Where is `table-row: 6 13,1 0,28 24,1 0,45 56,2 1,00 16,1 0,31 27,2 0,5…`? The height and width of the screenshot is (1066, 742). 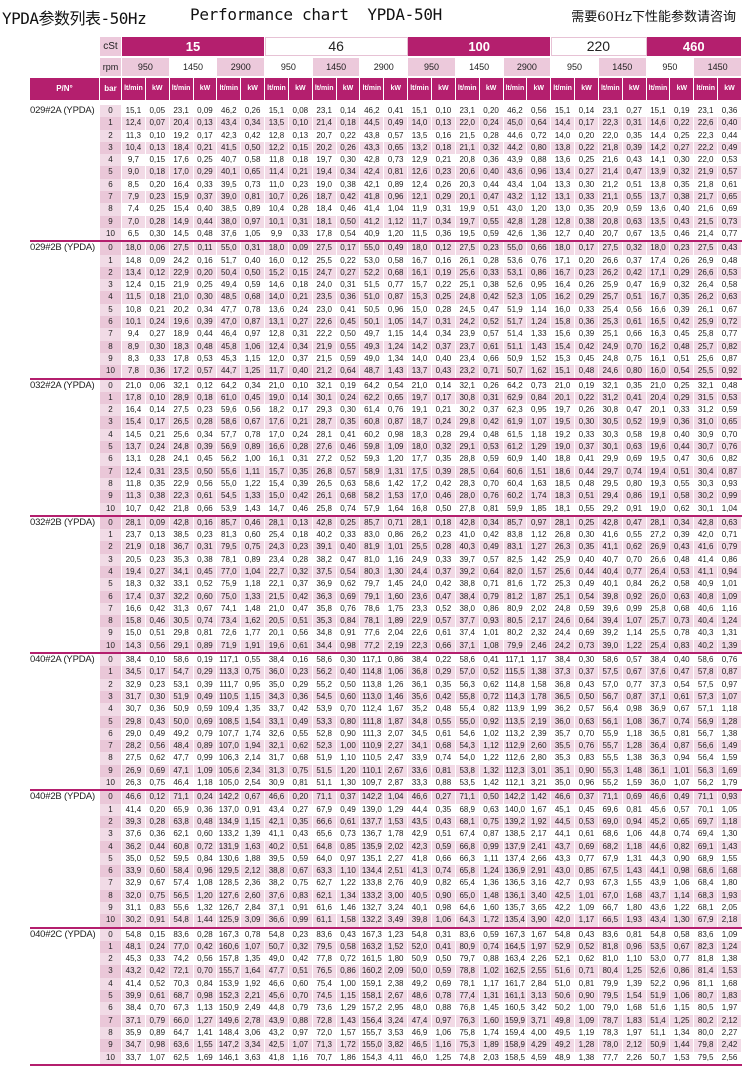
table-row: 6 13,1 0,28 24,1 0,45 56,2 1,00 16,1 0,31 27,2 0,5… is located at coordinates (386, 459).